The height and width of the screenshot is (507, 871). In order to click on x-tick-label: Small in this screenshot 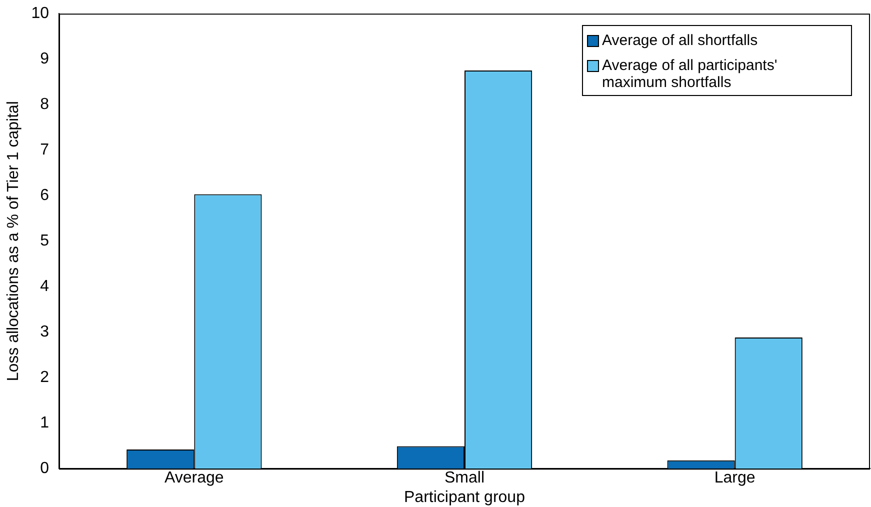, I will do `click(464, 478)`.